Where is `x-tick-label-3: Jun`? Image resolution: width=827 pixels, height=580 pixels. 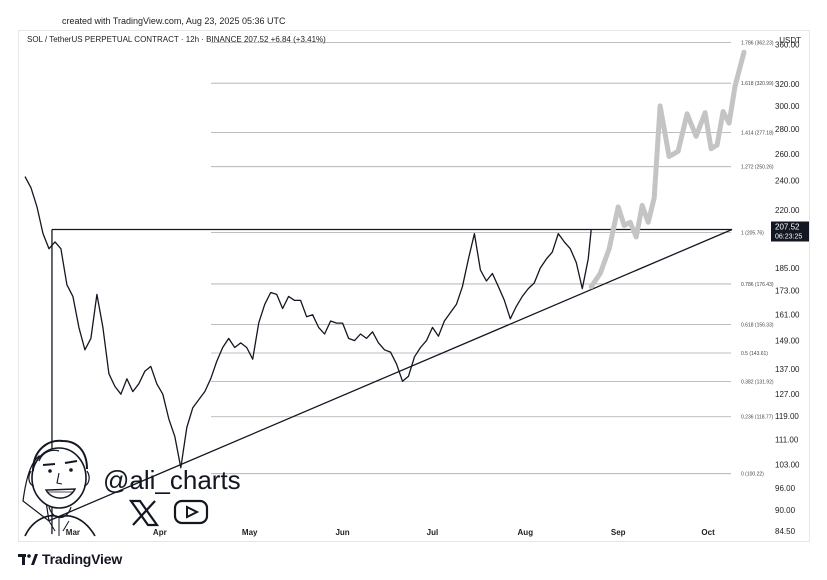 x-tick-label-3: Jun is located at coordinates (342, 532).